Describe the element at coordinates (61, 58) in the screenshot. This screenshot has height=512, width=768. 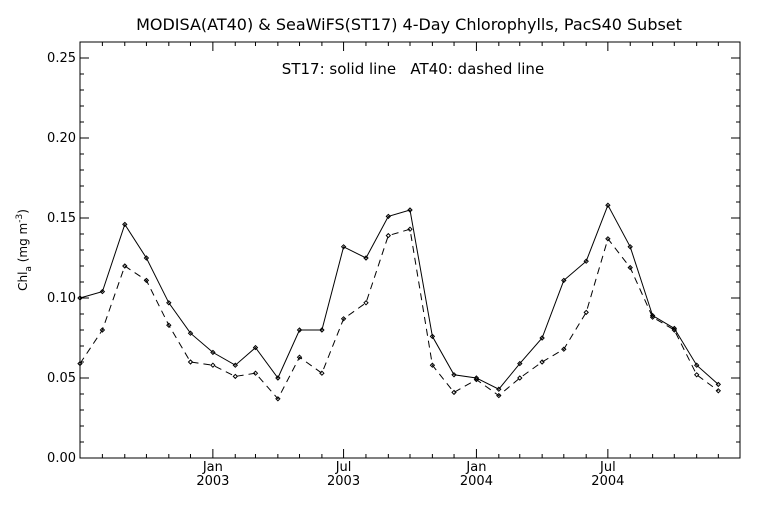
I see `y-tick-label: 0.25` at that location.